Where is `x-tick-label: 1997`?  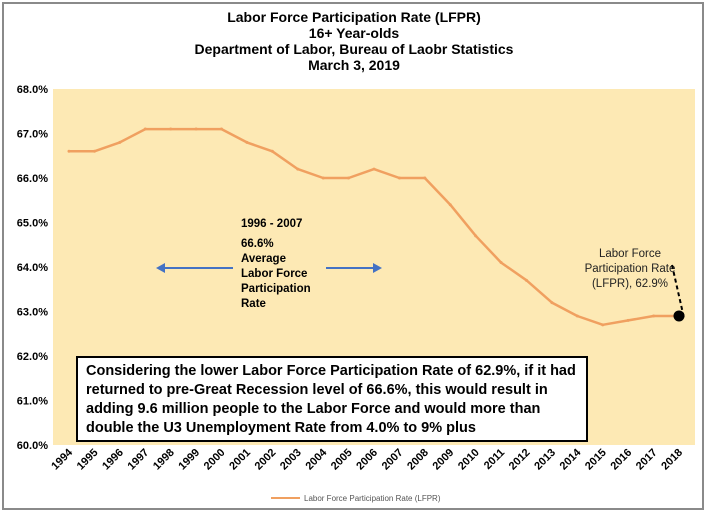
x-tick-label: 1997 is located at coordinates (139, 460).